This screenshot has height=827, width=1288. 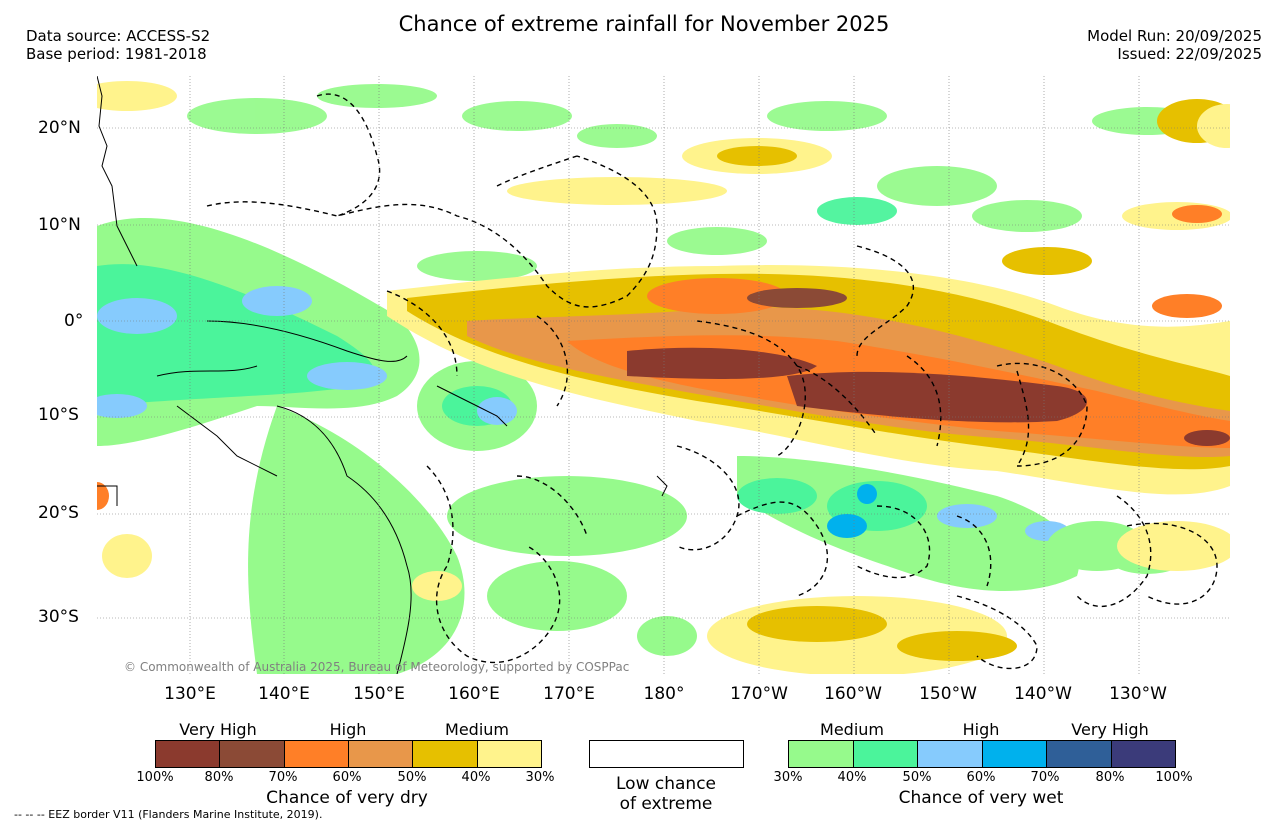 I want to click on lon-label-150e: 150°E, so click(x=379, y=694).